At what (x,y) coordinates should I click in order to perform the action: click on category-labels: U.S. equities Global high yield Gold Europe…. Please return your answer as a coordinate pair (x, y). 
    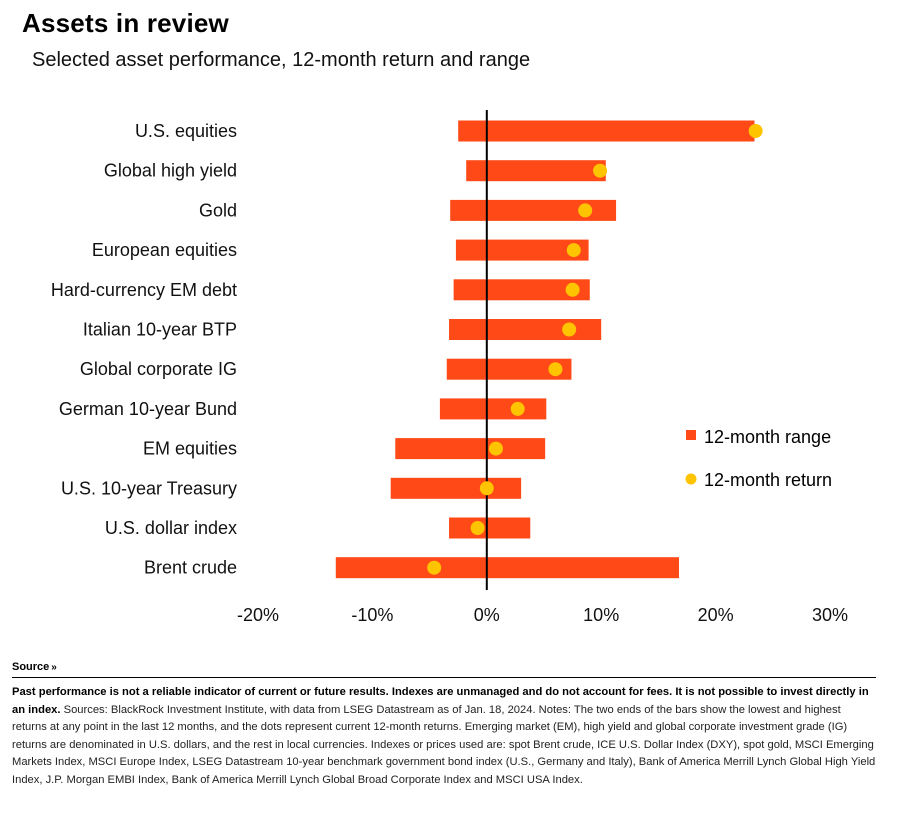
    Looking at the image, I should click on (144, 349).